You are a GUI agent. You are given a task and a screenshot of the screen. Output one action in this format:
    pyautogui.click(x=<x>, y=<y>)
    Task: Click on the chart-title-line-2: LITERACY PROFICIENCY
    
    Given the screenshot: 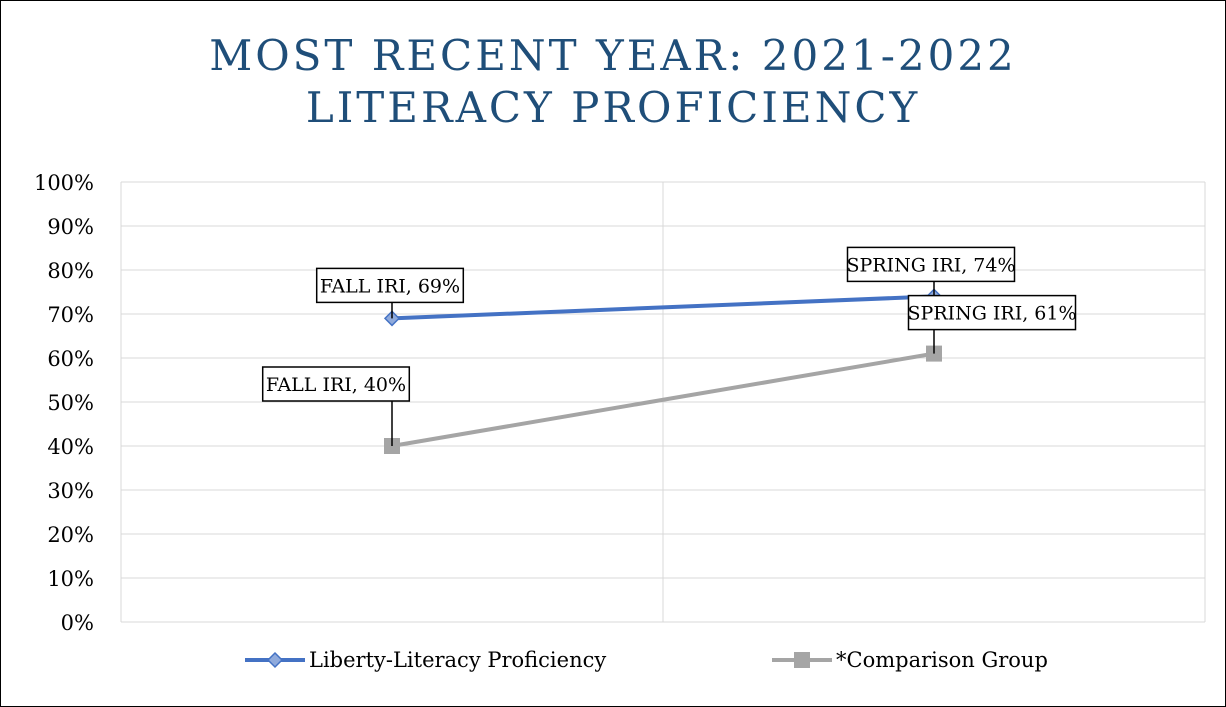 What is the action you would take?
    pyautogui.click(x=613, y=107)
    